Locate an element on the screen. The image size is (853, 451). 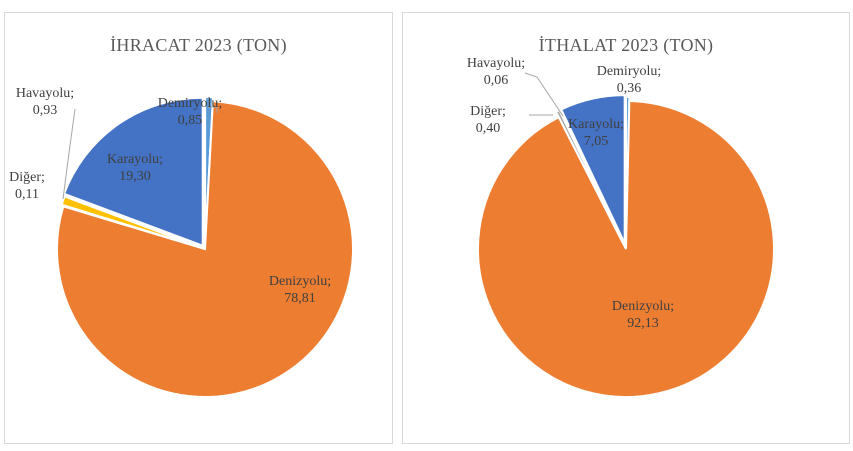
ithalat-label-karayolu: Karayolu; 7,05 is located at coordinates (596, 133).